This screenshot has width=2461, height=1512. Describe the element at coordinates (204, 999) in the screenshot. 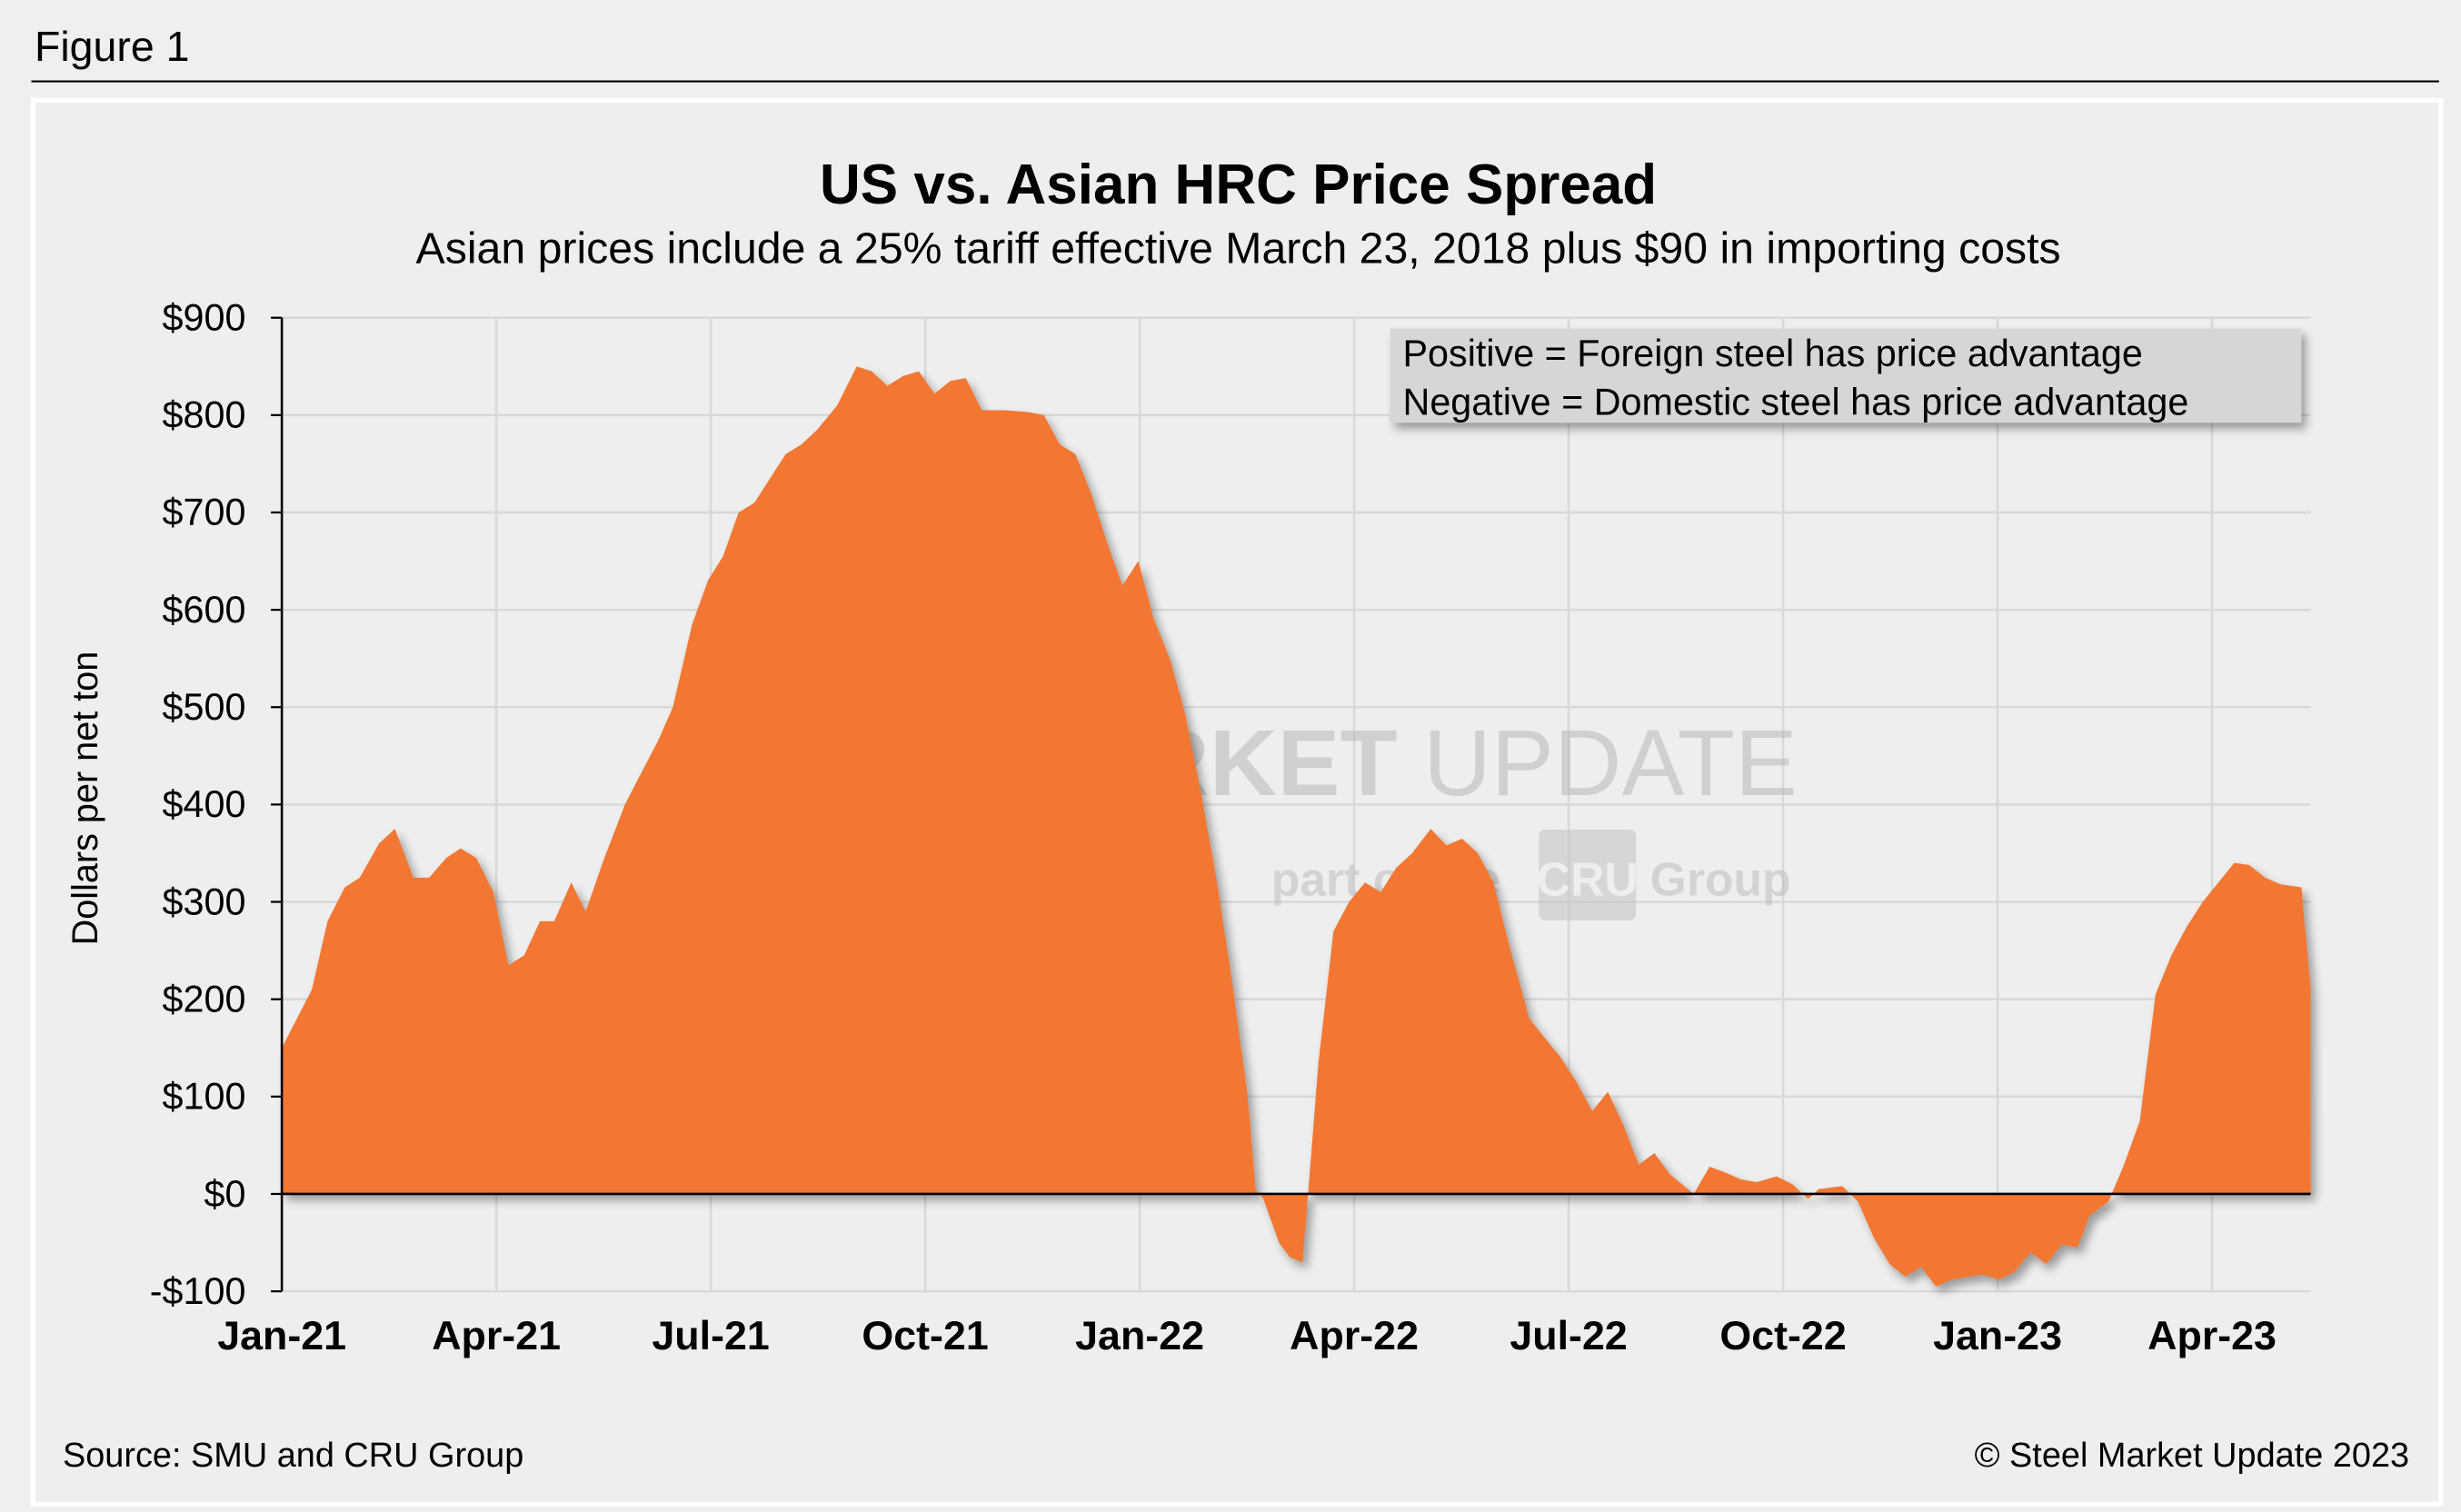

I see `y-tick-label: $200` at that location.